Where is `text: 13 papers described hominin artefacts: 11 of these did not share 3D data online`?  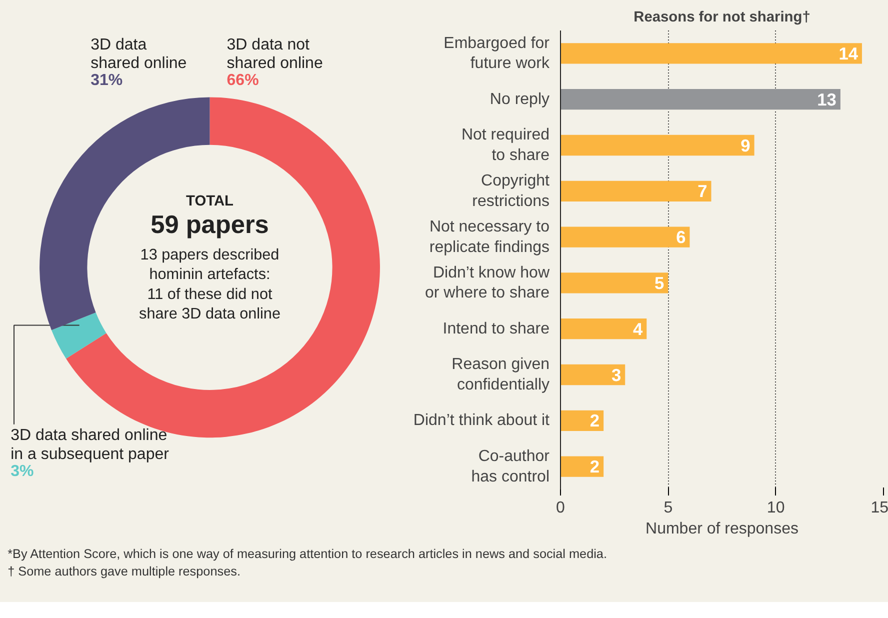
text: 13 papers described hominin artefacts: 11 of these did not share 3D data online is located at coordinates (209, 284).